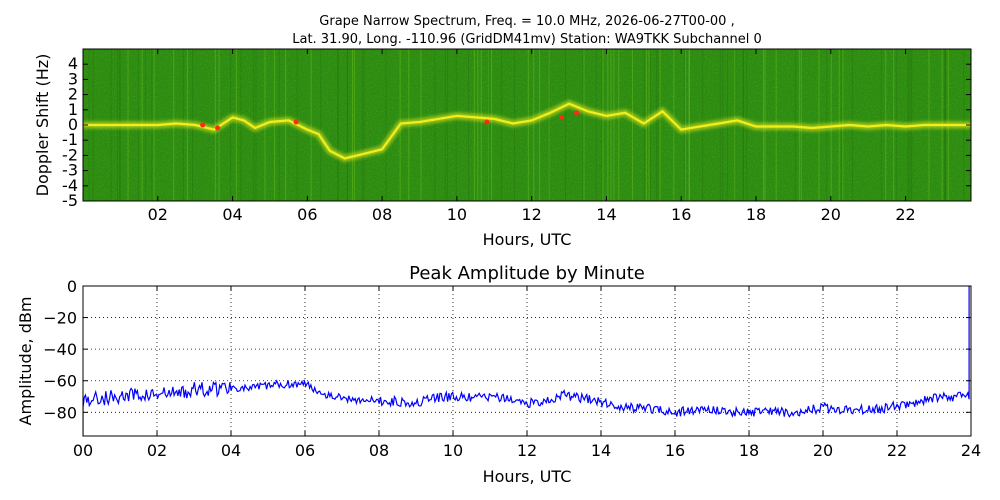 The image size is (1000, 500). Describe the element at coordinates (527, 476) in the screenshot. I see `amplitude-x-axis-label: Hours, UTC` at that location.